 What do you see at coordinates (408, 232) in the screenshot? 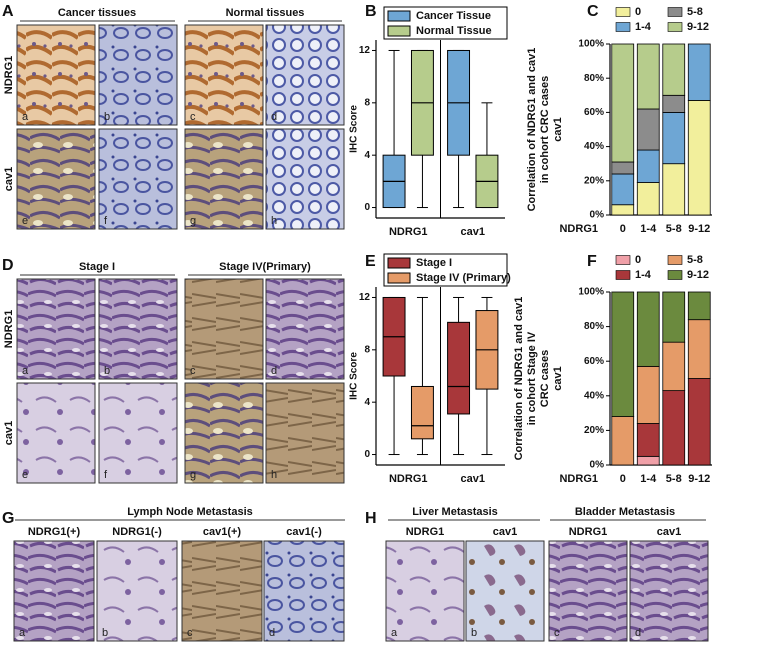
I see `x-tick-label: NDRG1` at bounding box center [408, 232].